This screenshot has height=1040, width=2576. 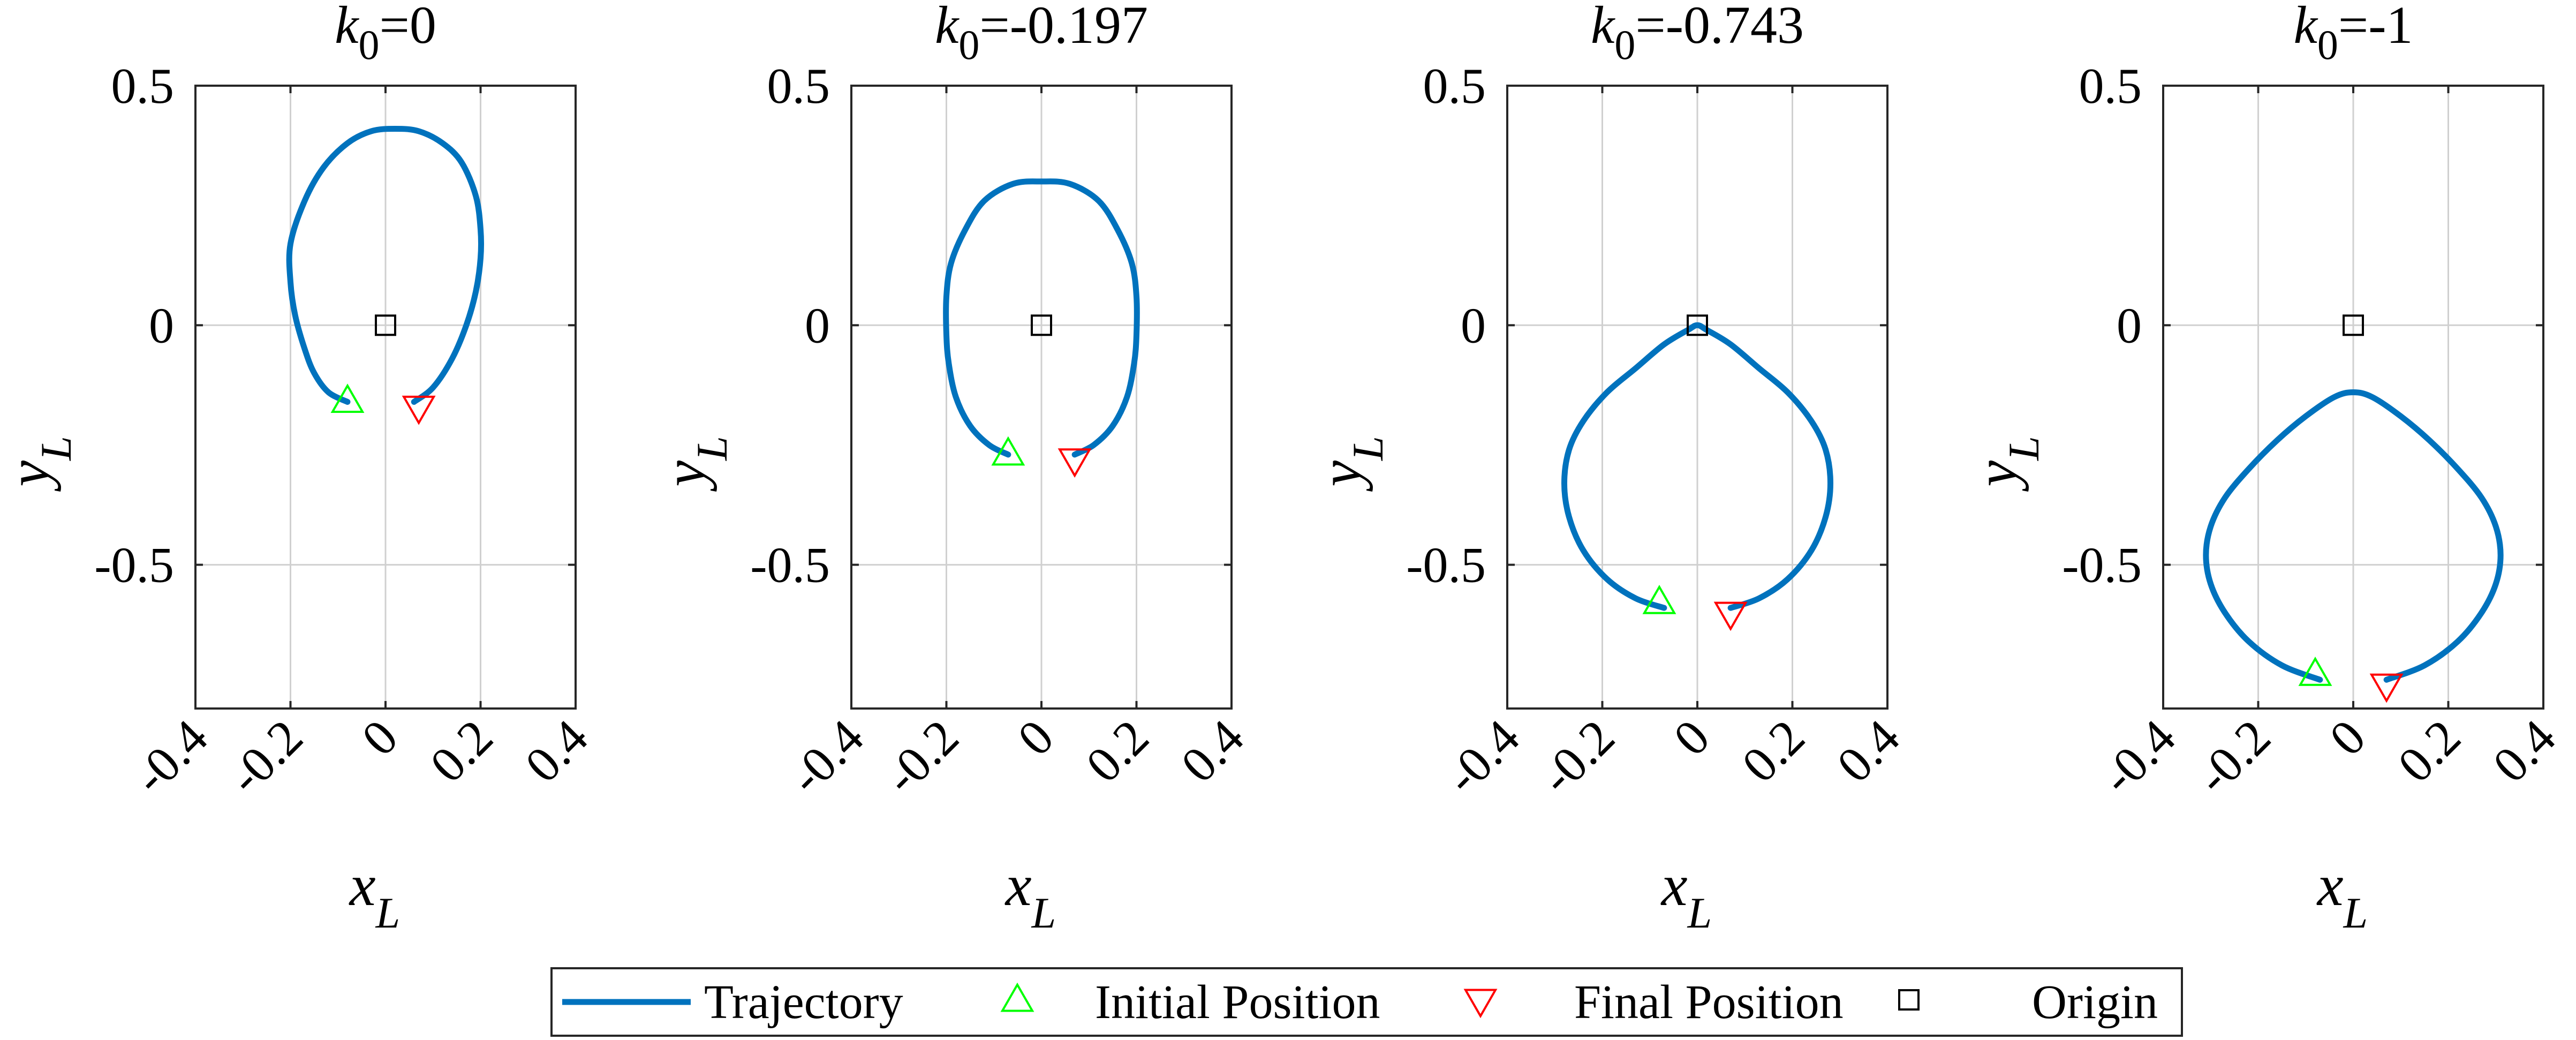 What do you see at coordinates (1719, 28) in the screenshot?
I see `title-value: =-0.743` at bounding box center [1719, 28].